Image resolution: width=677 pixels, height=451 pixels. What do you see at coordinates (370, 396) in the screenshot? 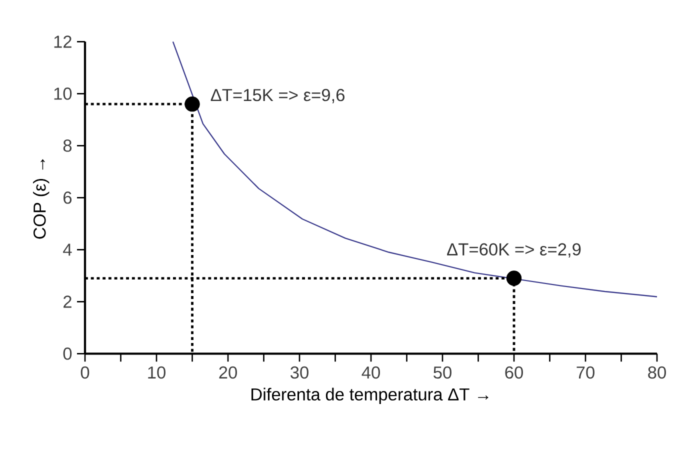
I see `x-axis-title: Diferenta de temperatura ΔT →` at bounding box center [370, 396].